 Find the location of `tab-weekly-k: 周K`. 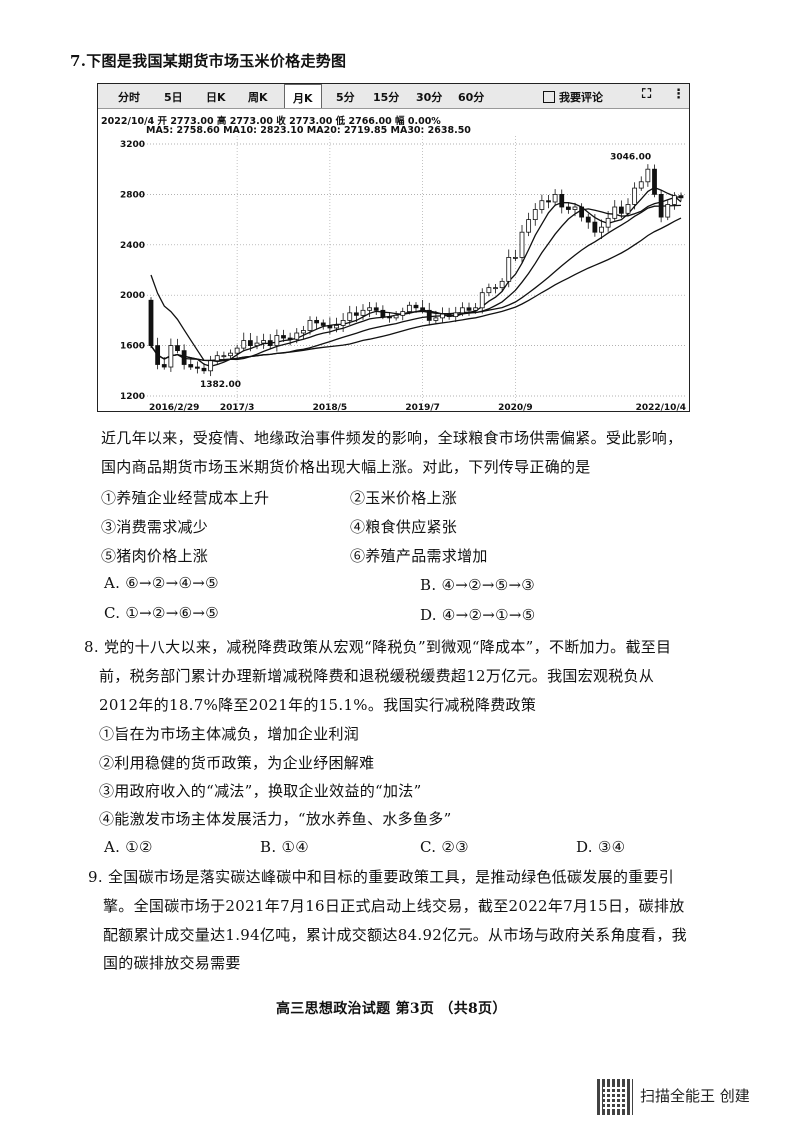

tab-weekly-k: 周K is located at coordinates (258, 97).